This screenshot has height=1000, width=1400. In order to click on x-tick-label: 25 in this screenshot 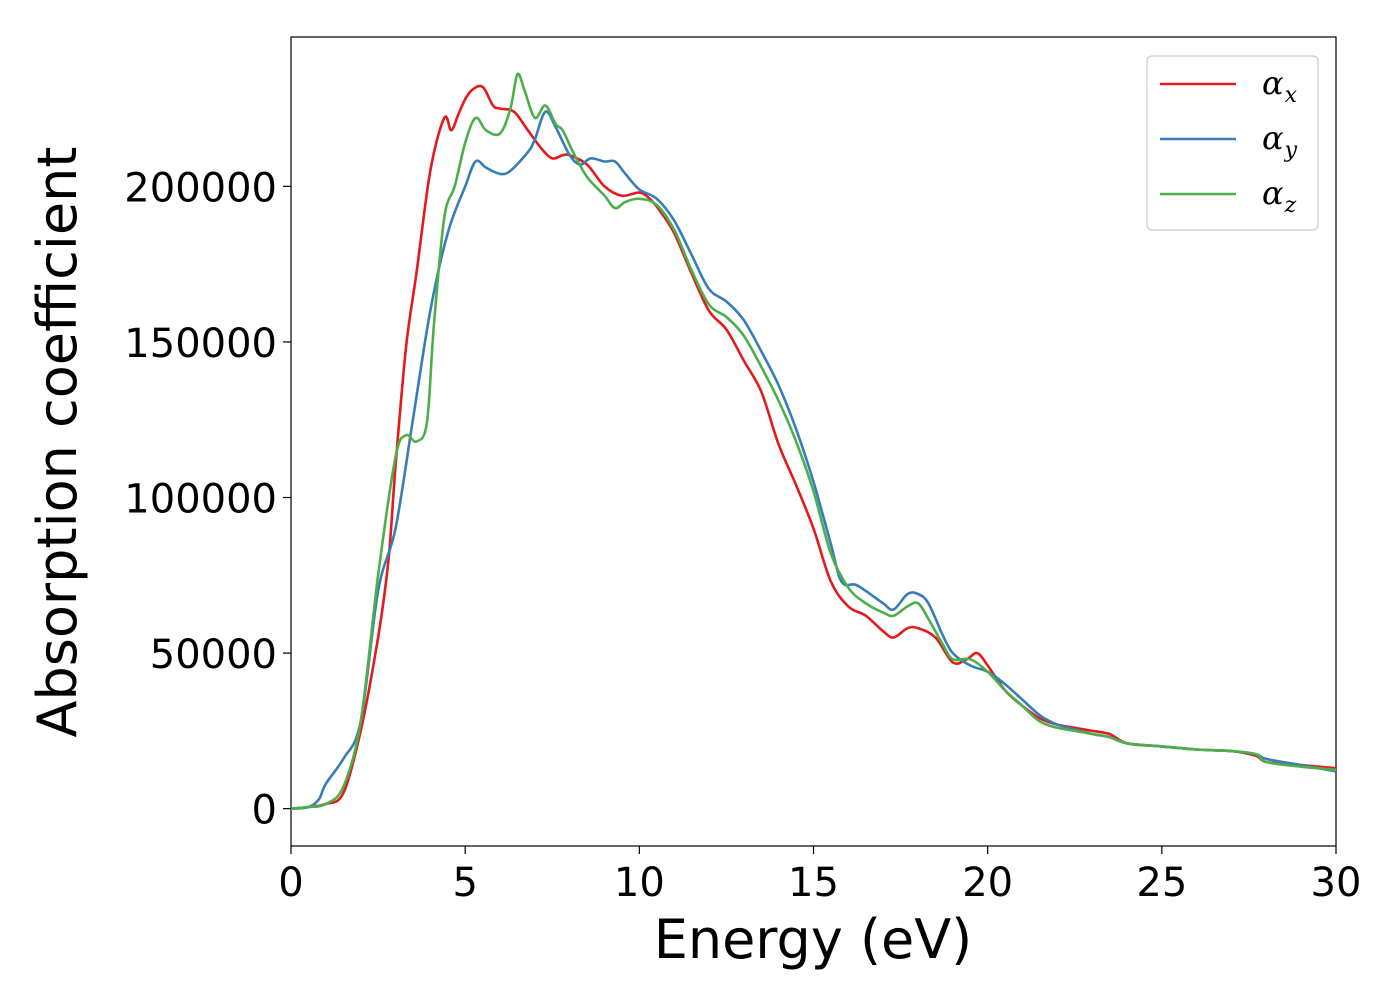, I will do `click(1161, 883)`.